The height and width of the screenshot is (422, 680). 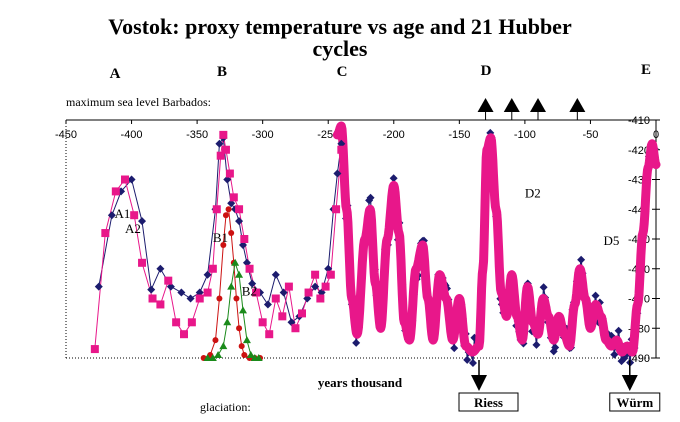 I want to click on x-axis-label: years thousand, so click(x=360, y=382).